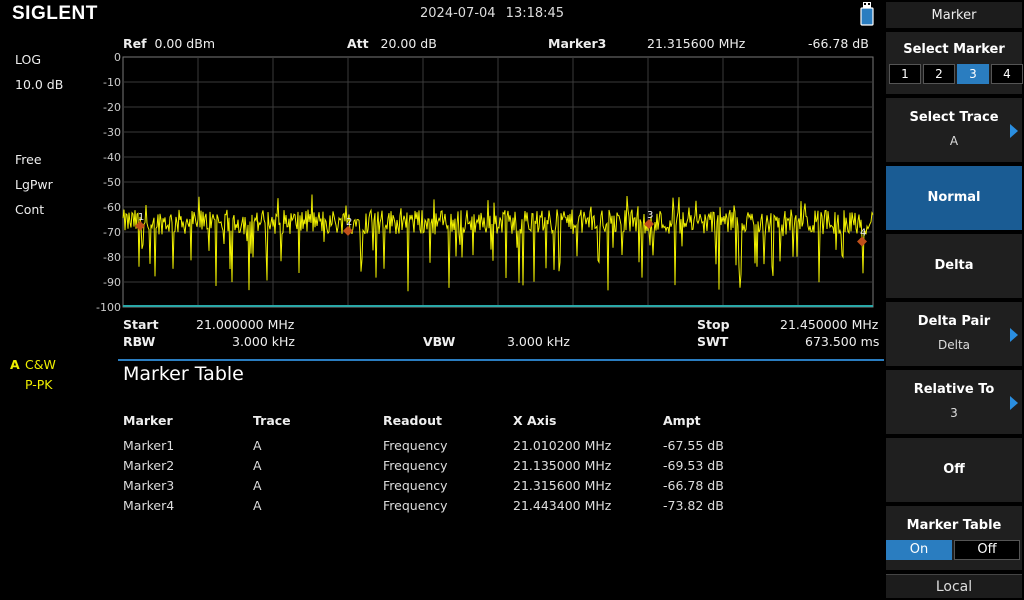 The width and height of the screenshot is (1024, 600). I want to click on y-tick-label: -100, so click(108, 306).